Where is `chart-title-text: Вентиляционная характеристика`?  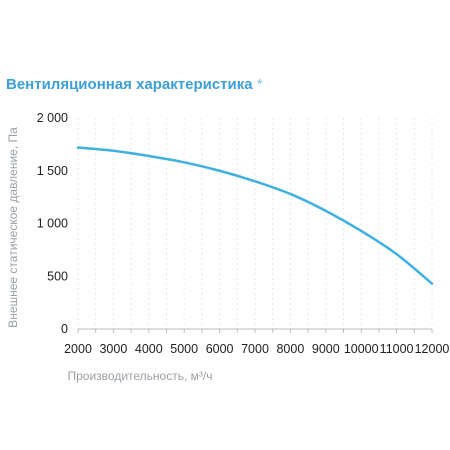 chart-title-text: Вентиляционная характеристика is located at coordinates (129, 84).